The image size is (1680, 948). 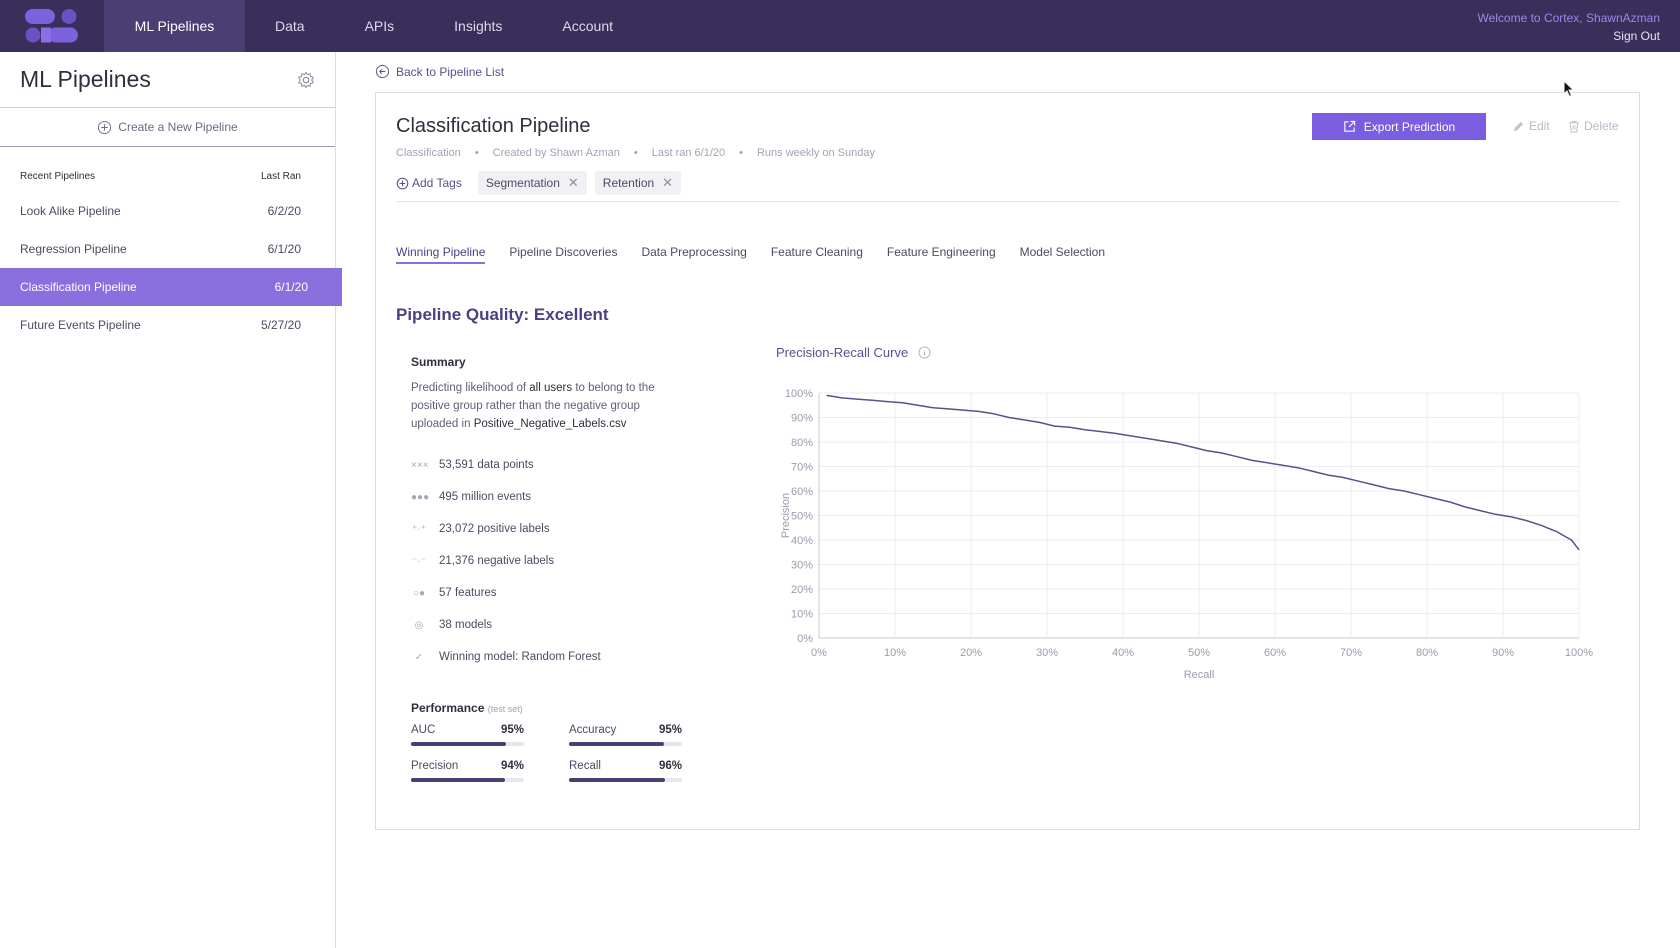 I want to click on pipeline-item-look-alike: Look Alike Pipeline 6/2/20, so click(x=167, y=211).